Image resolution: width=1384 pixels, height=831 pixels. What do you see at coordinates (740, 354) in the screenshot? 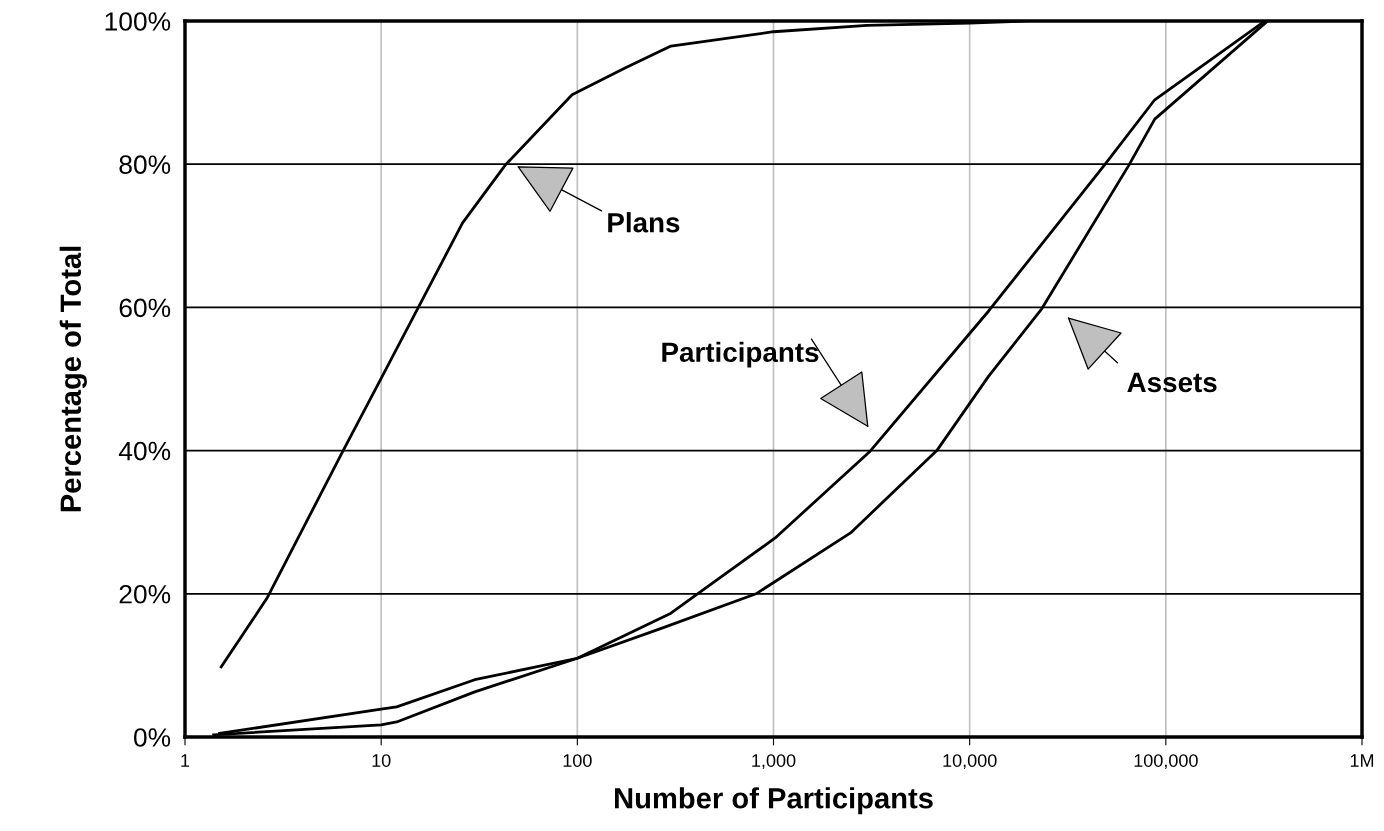
I see `annotation: Participants` at bounding box center [740, 354].